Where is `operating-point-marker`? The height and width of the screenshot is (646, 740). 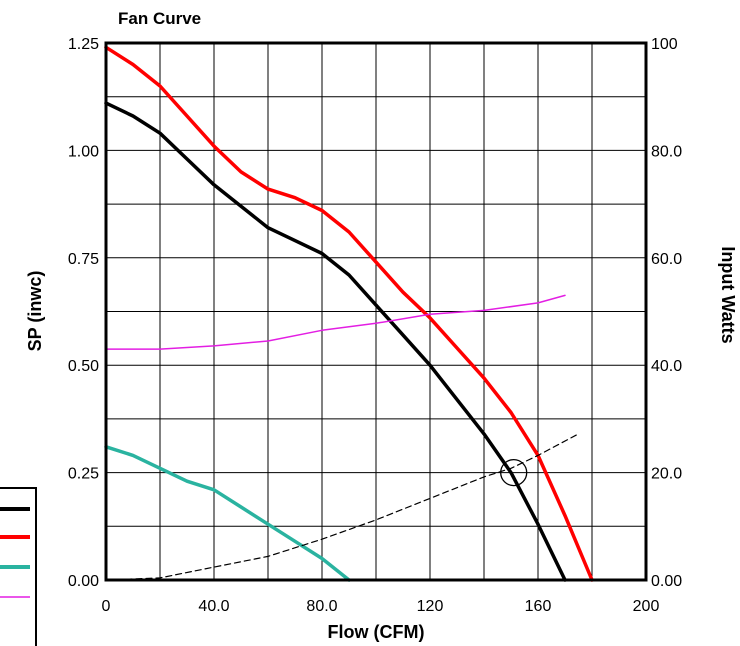 operating-point-marker is located at coordinates (514, 472).